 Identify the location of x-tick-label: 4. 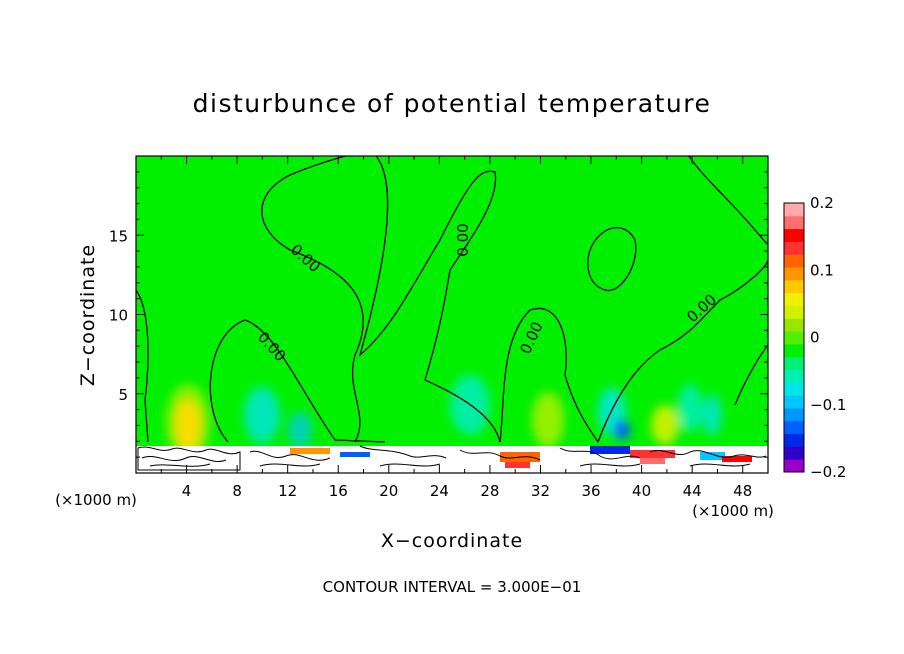
(187, 491).